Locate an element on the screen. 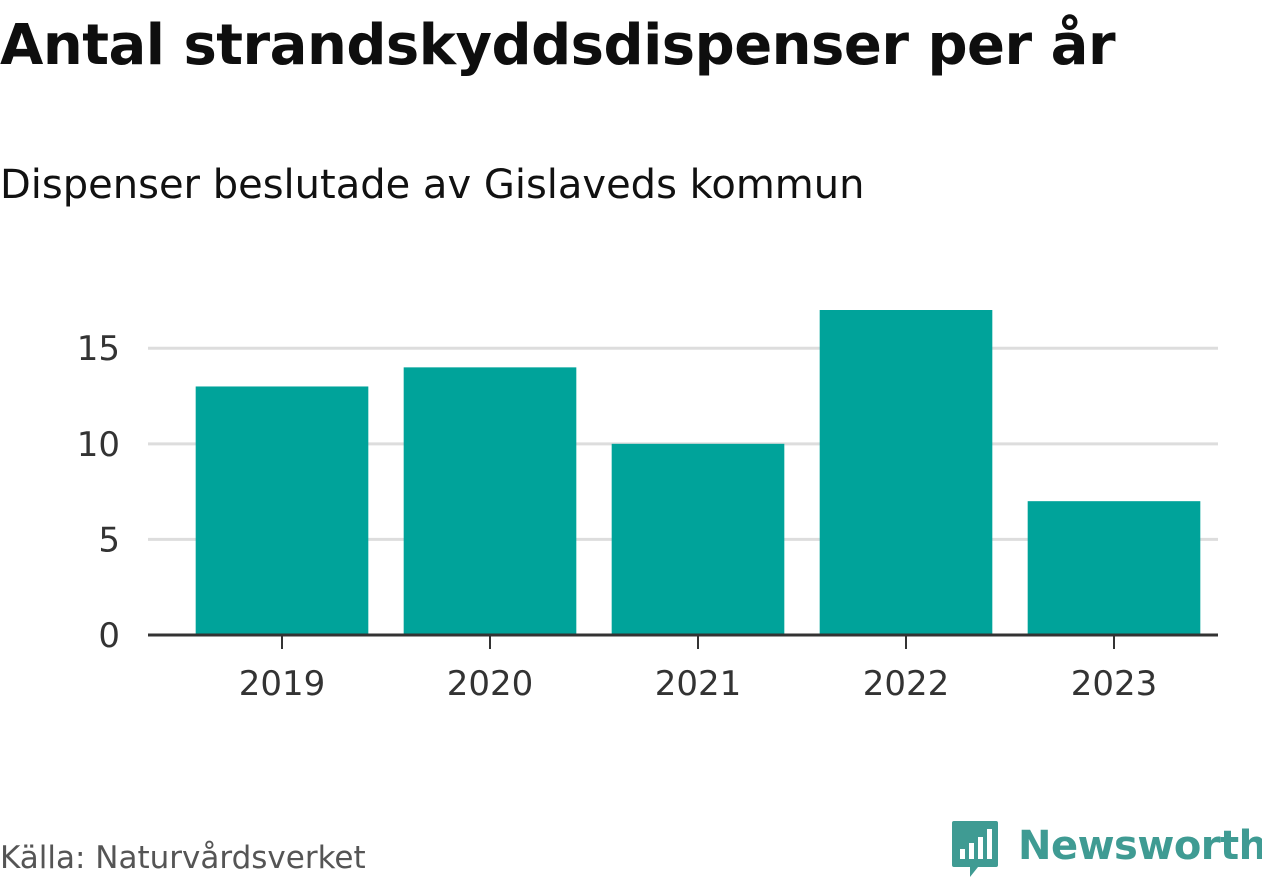 Image resolution: width=1262 pixels, height=880 pixels. y-tick-label: 0 is located at coordinates (109, 636).